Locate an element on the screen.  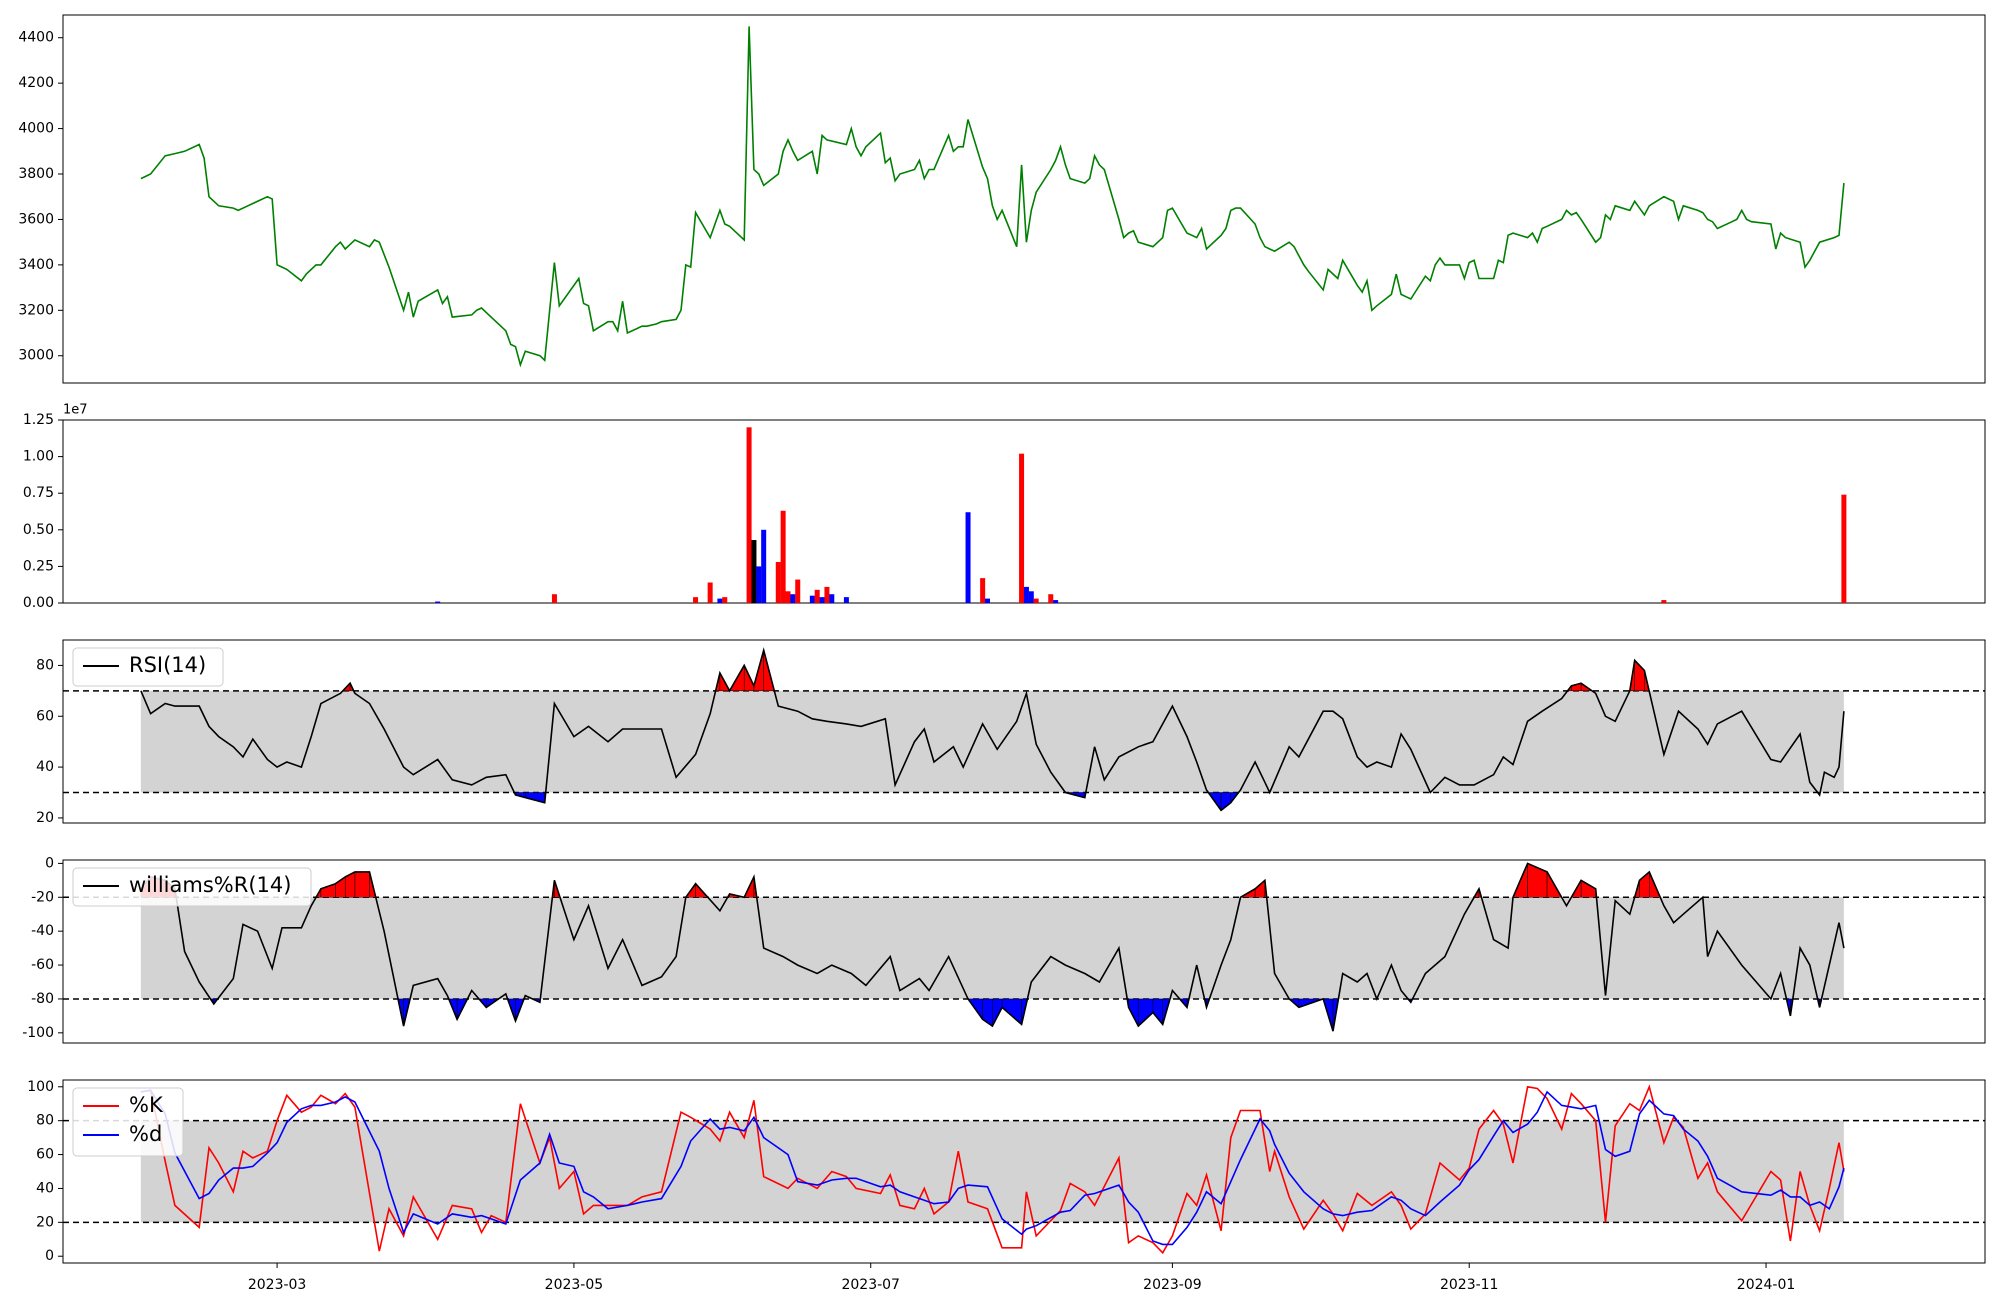
price-ytick-label: 3400 is located at coordinates (36, 265).